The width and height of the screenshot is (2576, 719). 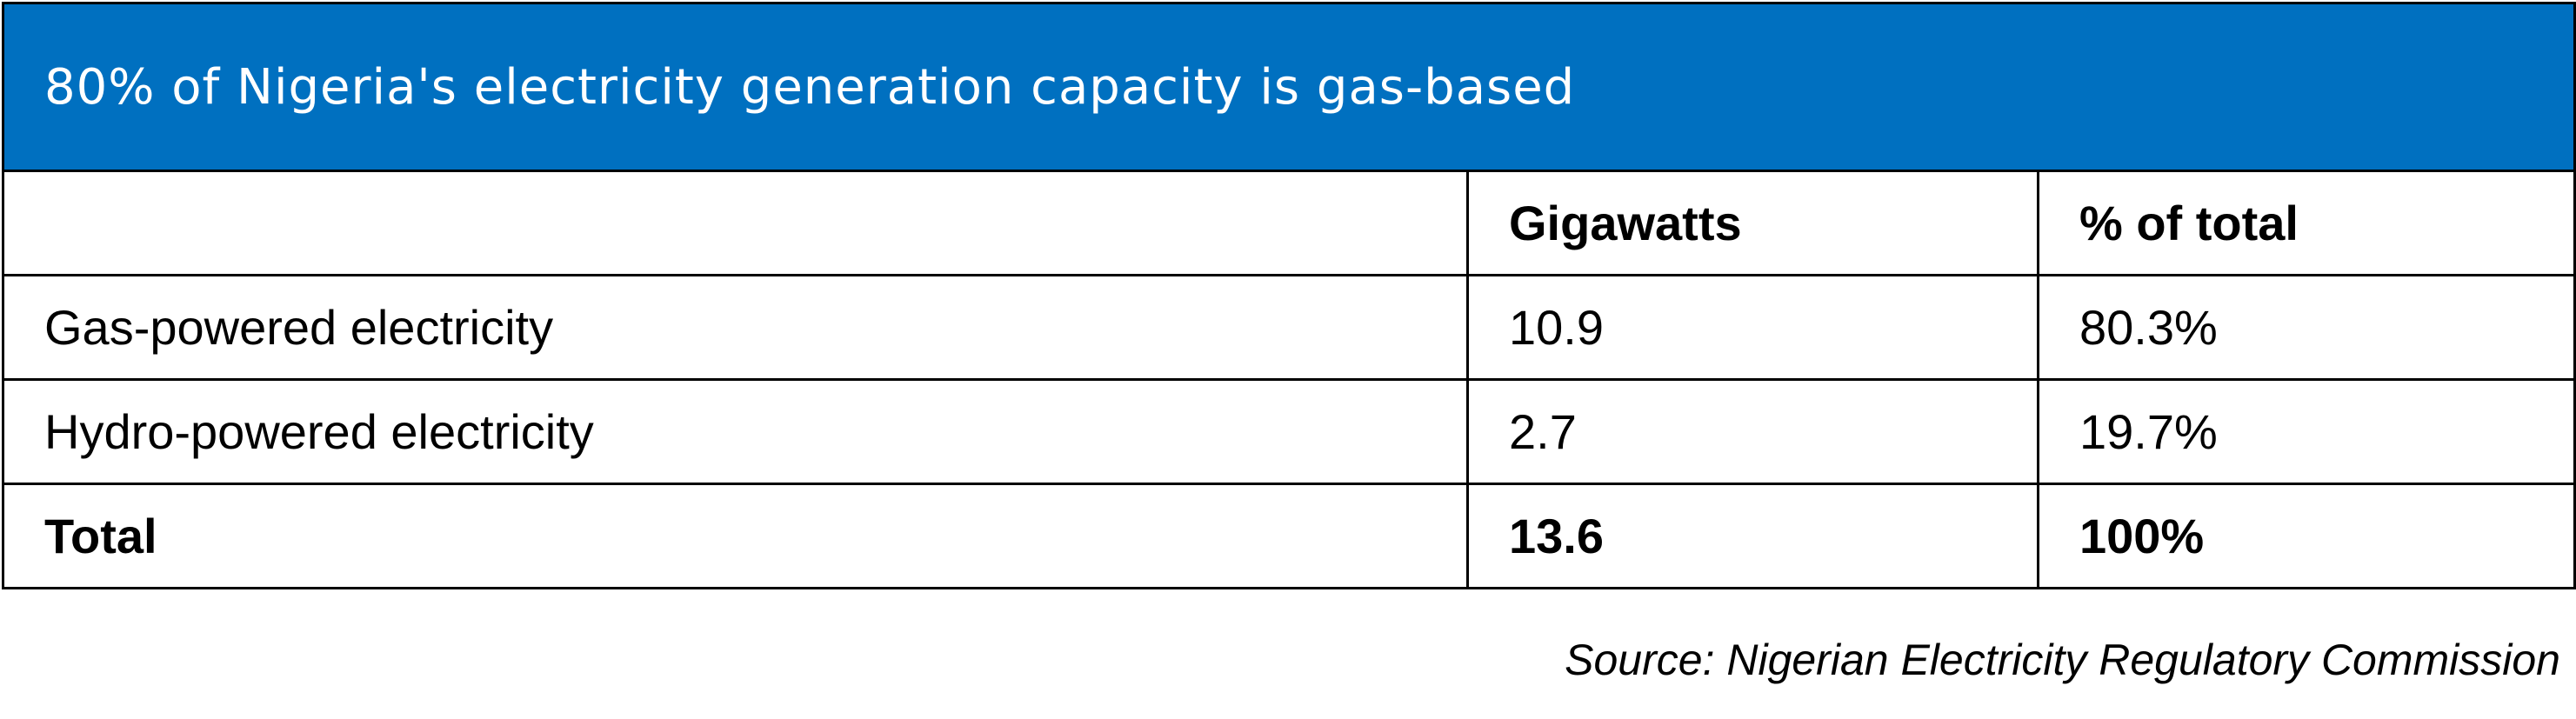 What do you see at coordinates (735, 431) in the screenshot?
I see `row-label-hydro: Hydro-powered electricity` at bounding box center [735, 431].